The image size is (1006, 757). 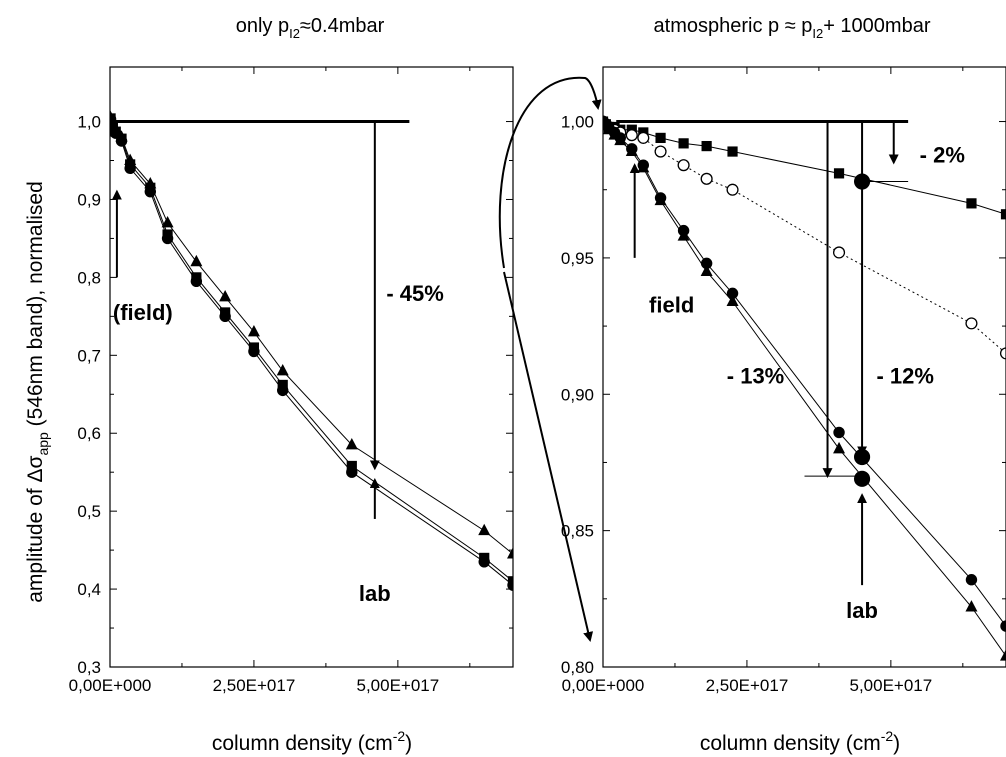 I want to click on right-annotation-field: field, so click(x=671, y=304).